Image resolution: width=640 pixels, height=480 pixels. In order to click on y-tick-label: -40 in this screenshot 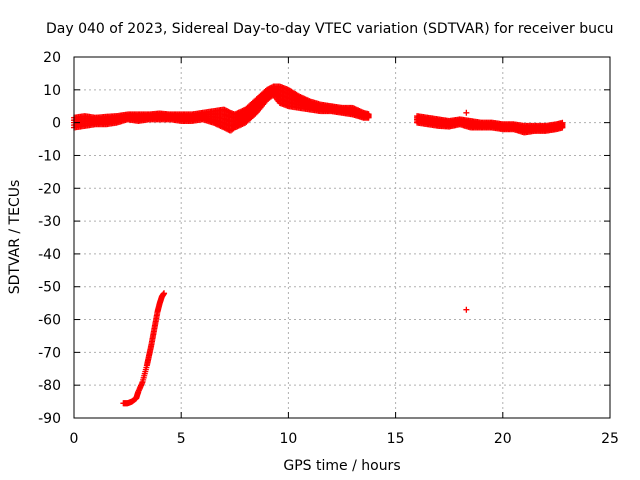, I will do `click(49, 255)`.